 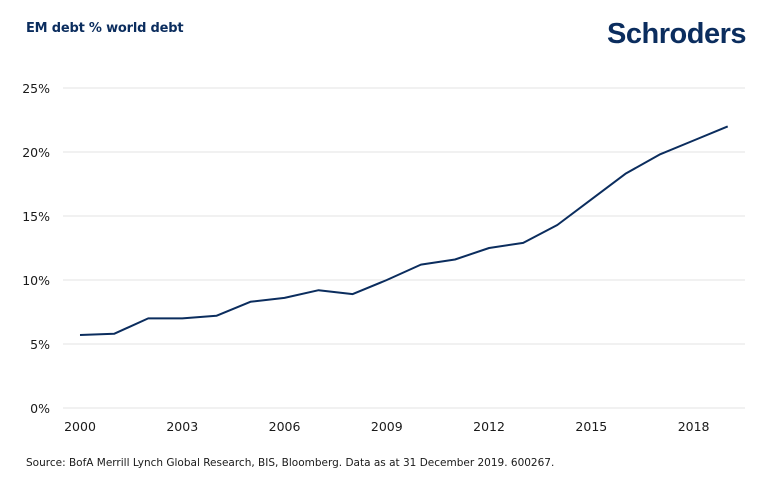 I want to click on y-tick-label: 5%, so click(x=40, y=344).